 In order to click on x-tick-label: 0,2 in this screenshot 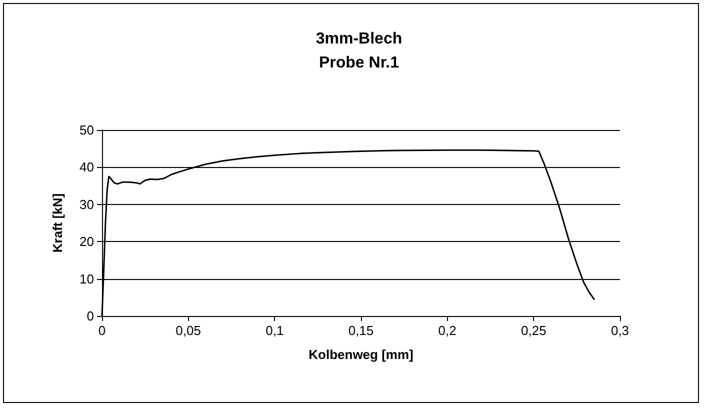, I will do `click(447, 330)`.